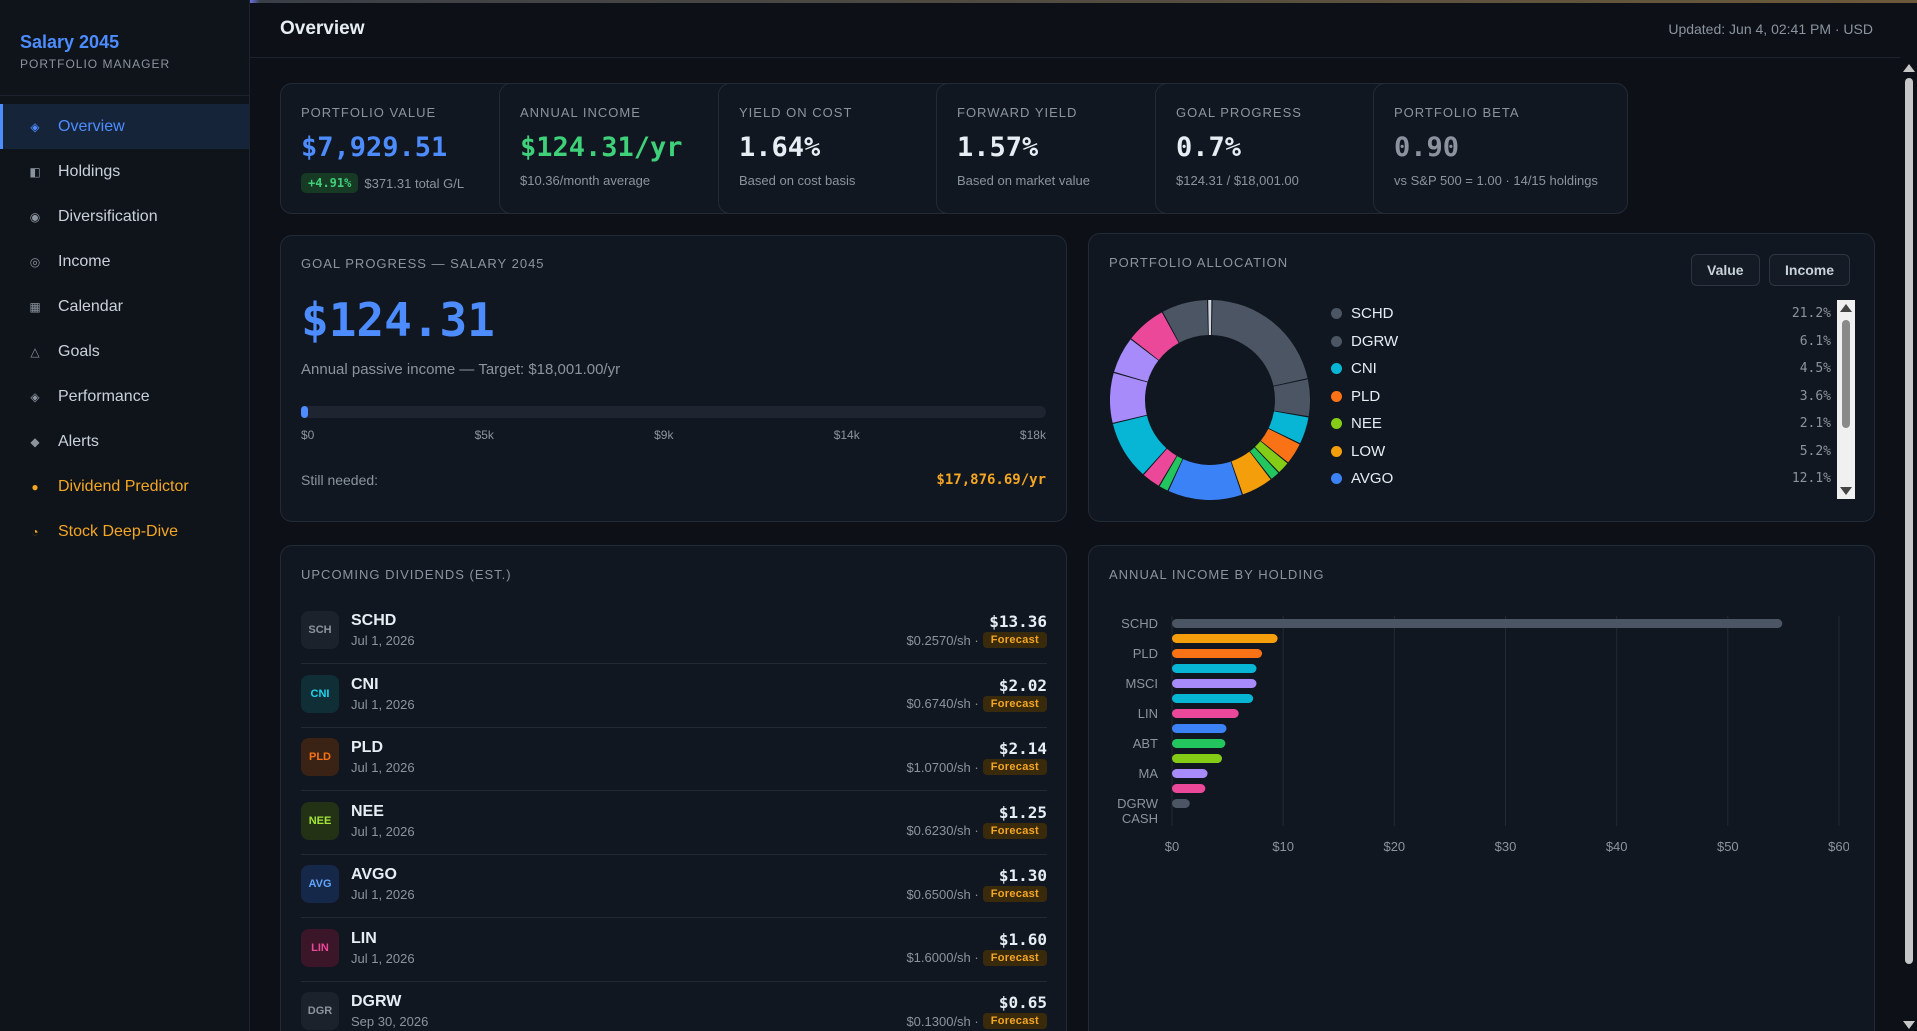 This screenshot has width=1917, height=1031. I want to click on sidebar-item-holdings: ◧ Holdings, so click(124, 171).